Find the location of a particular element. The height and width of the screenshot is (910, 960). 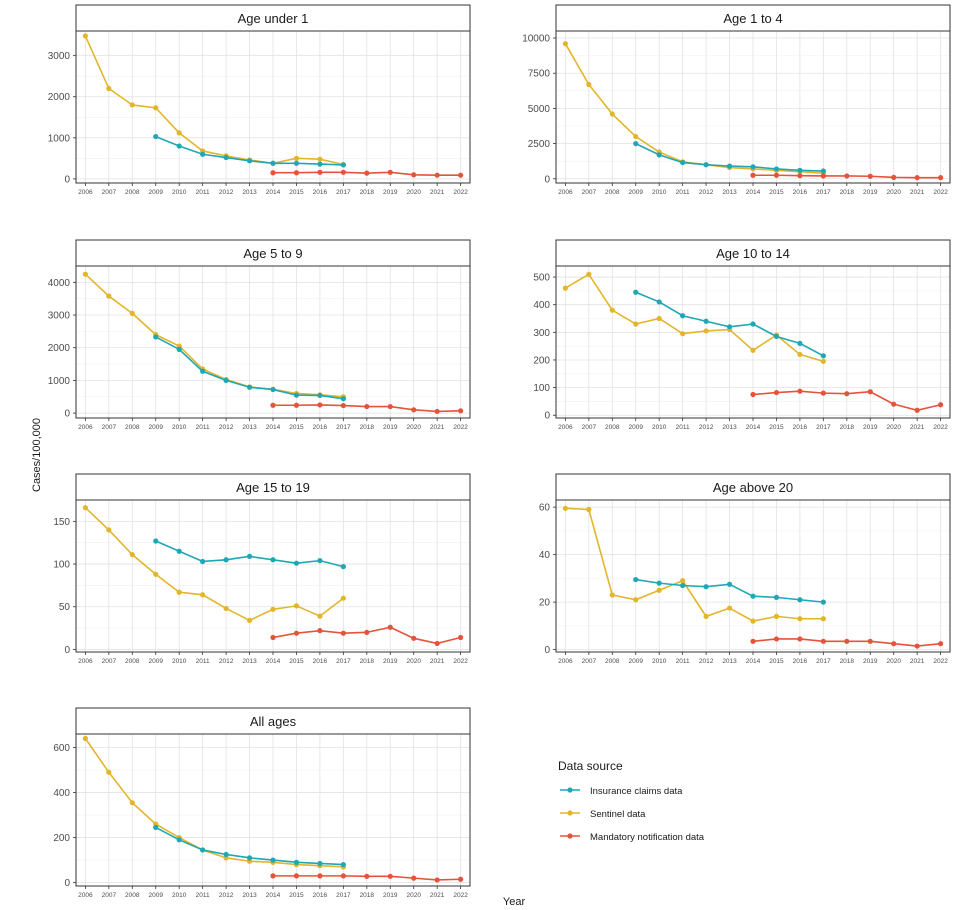

y-tick-label: 50 is located at coordinates (65, 607).